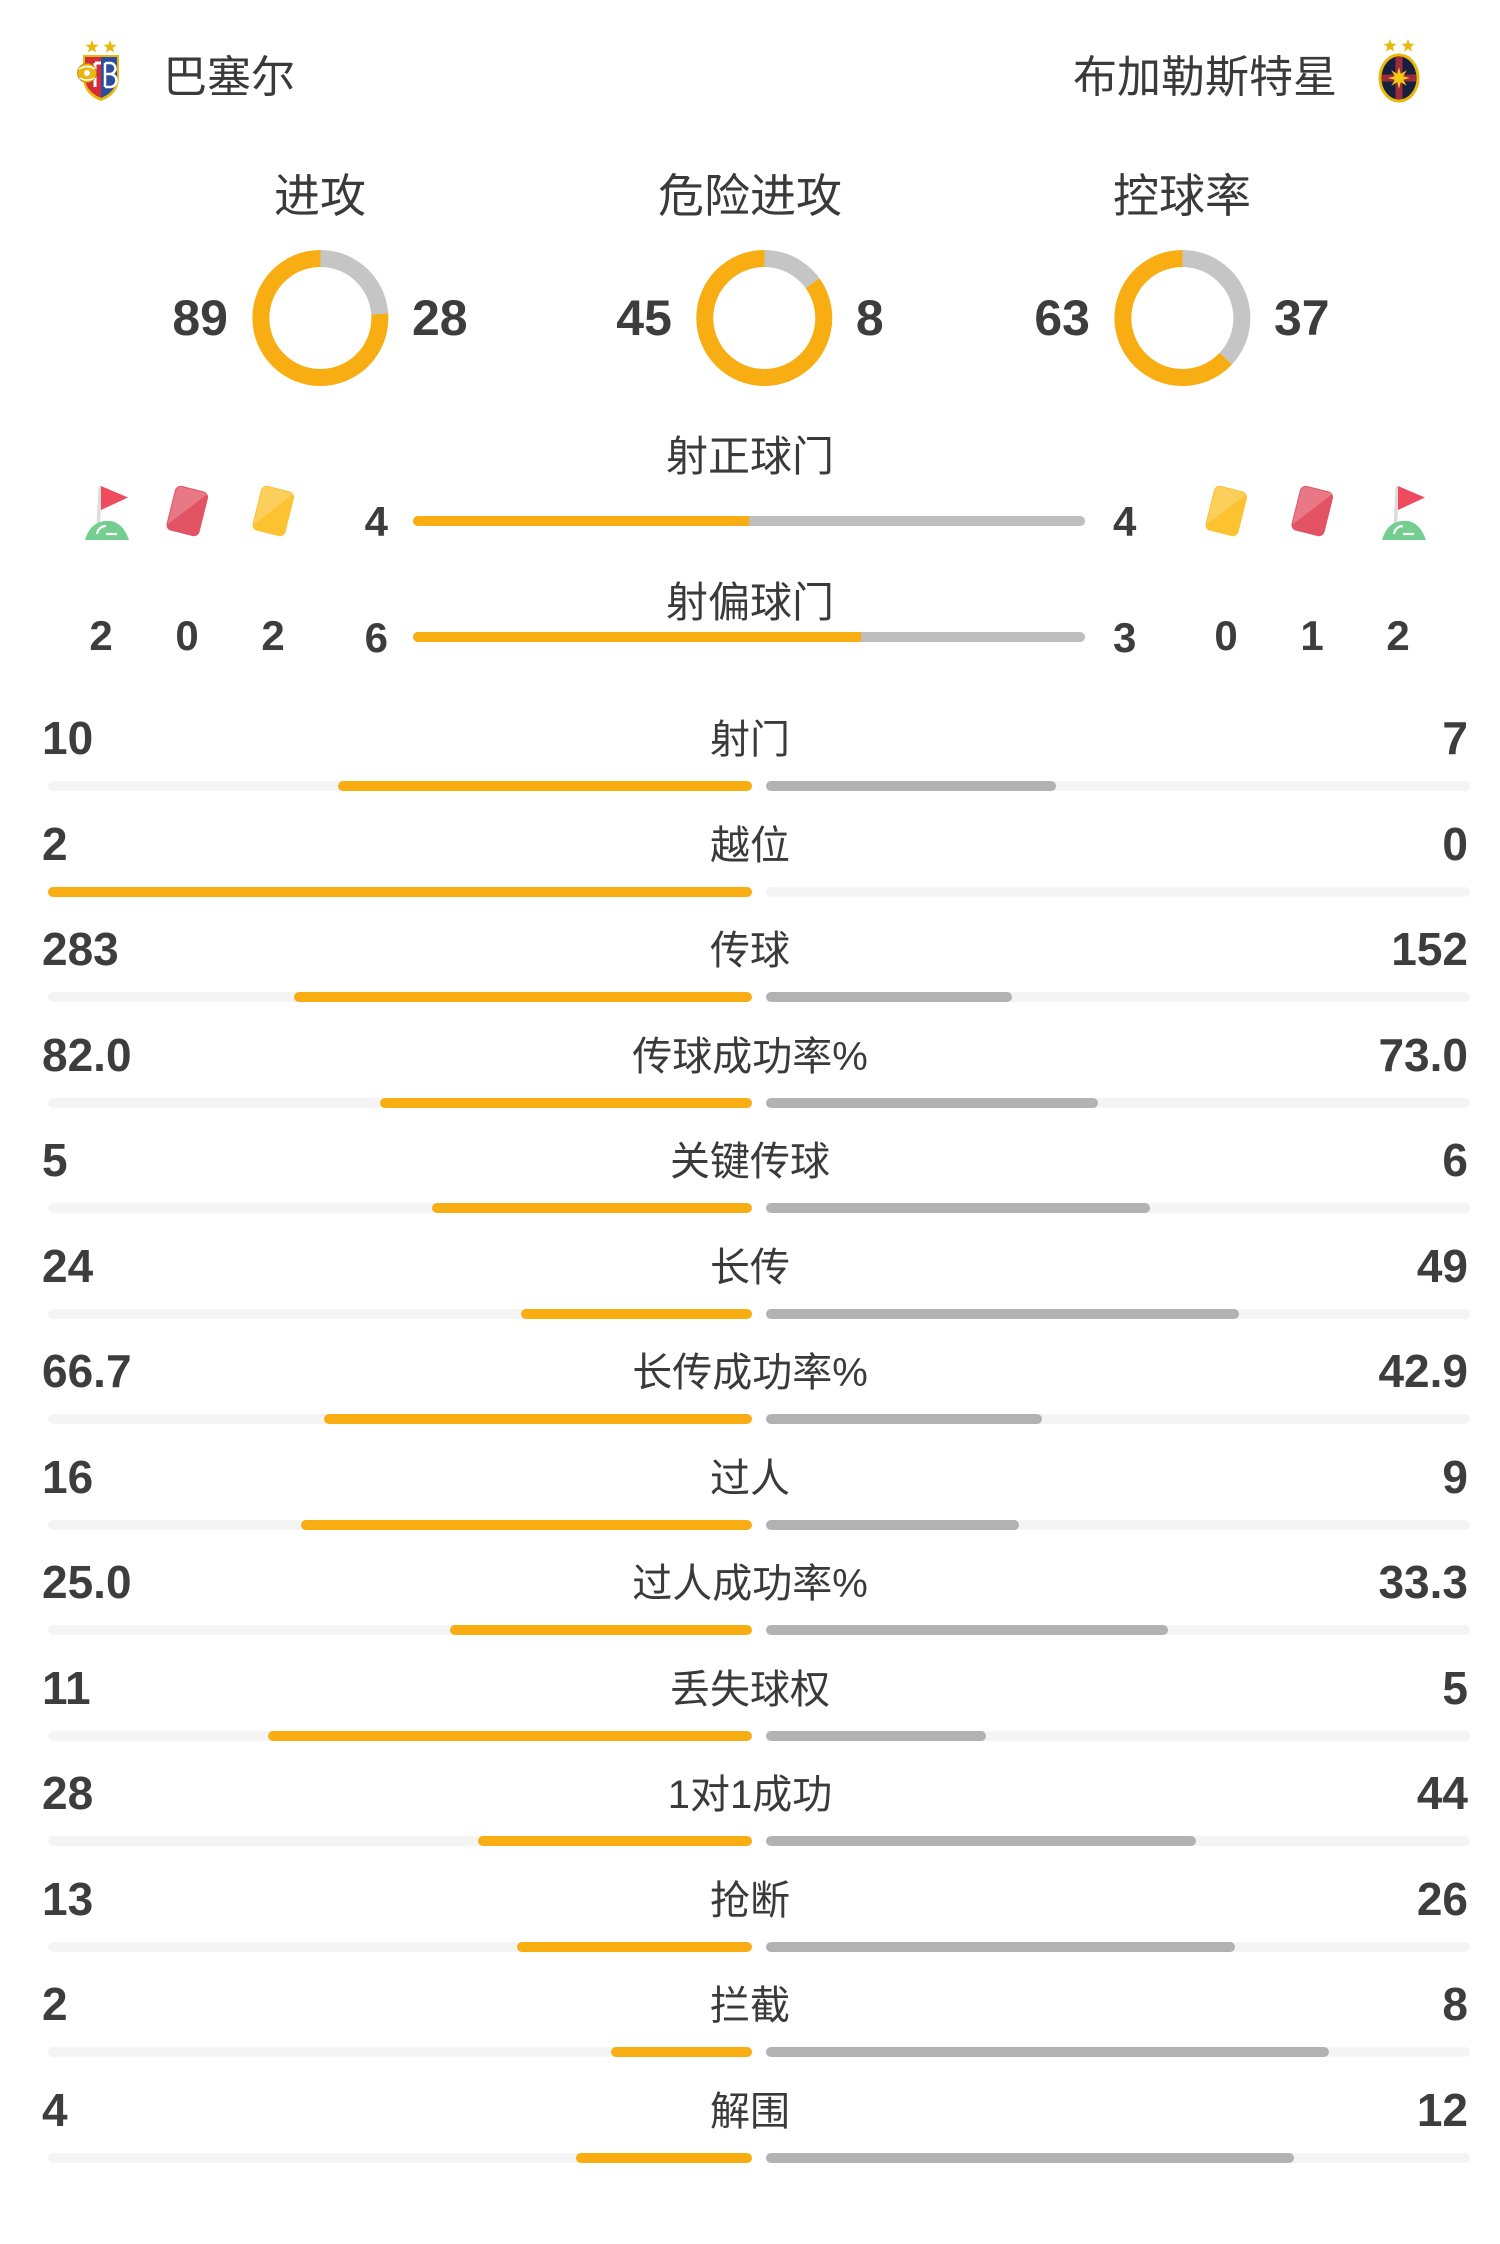 This screenshot has width=1500, height=2244. I want to click on stat-row: 2 越位 0, so click(750, 859).